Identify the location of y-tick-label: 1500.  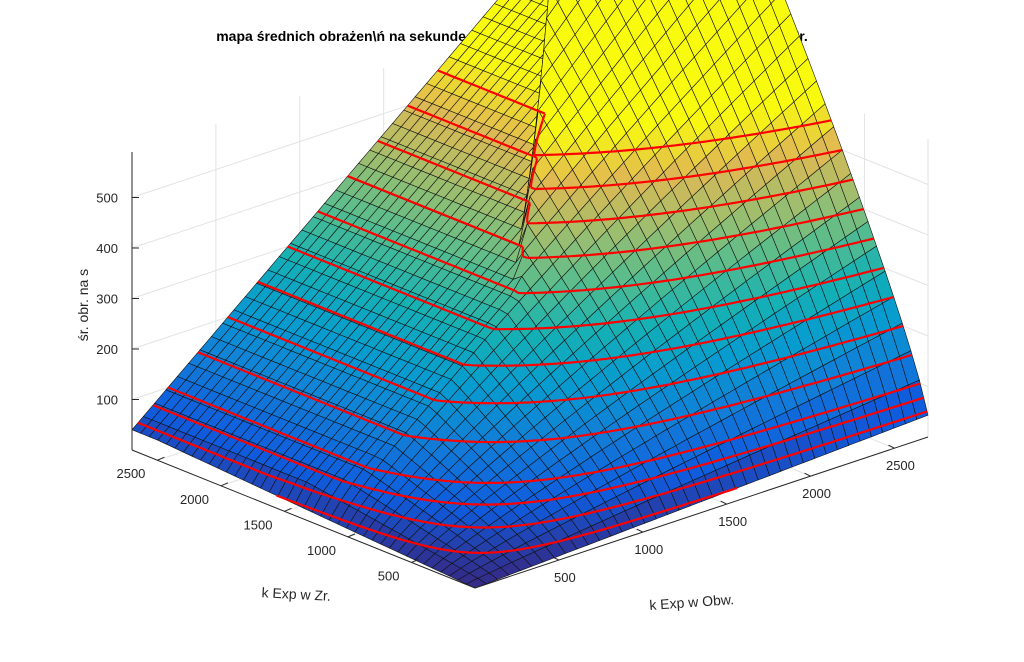
(258, 524).